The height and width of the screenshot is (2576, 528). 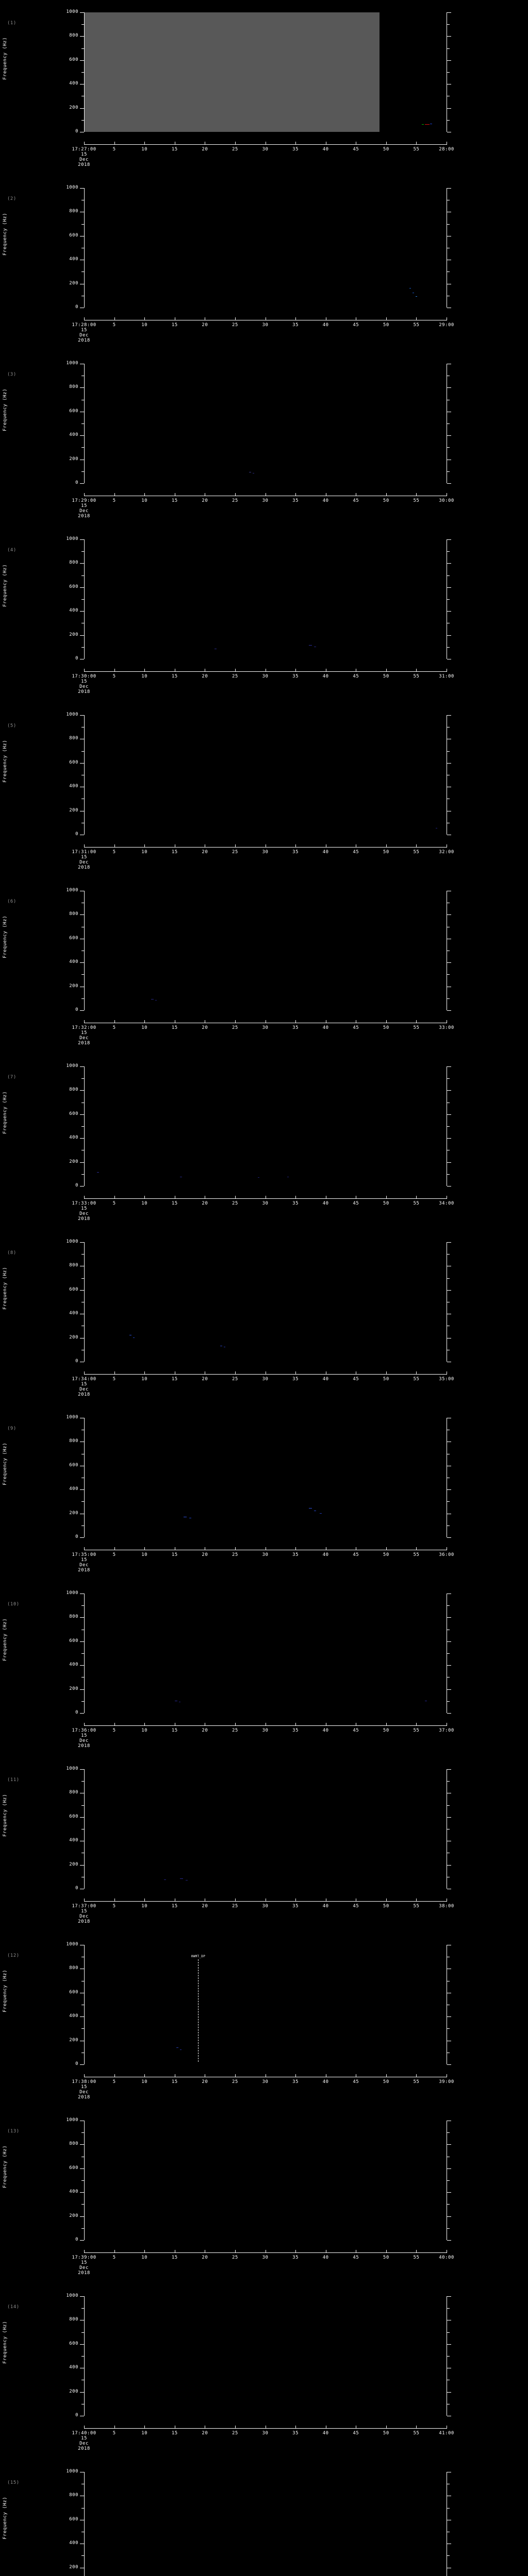 What do you see at coordinates (144, 1730) in the screenshot?
I see `x-tick-label: 10` at bounding box center [144, 1730].